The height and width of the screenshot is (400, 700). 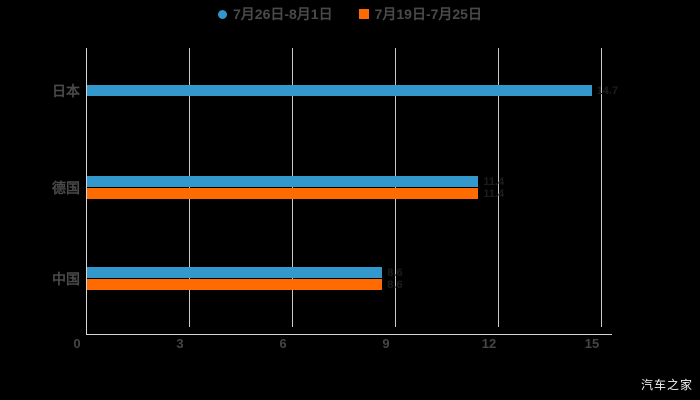 I want to click on bar-日本-circle, so click(x=339, y=90).